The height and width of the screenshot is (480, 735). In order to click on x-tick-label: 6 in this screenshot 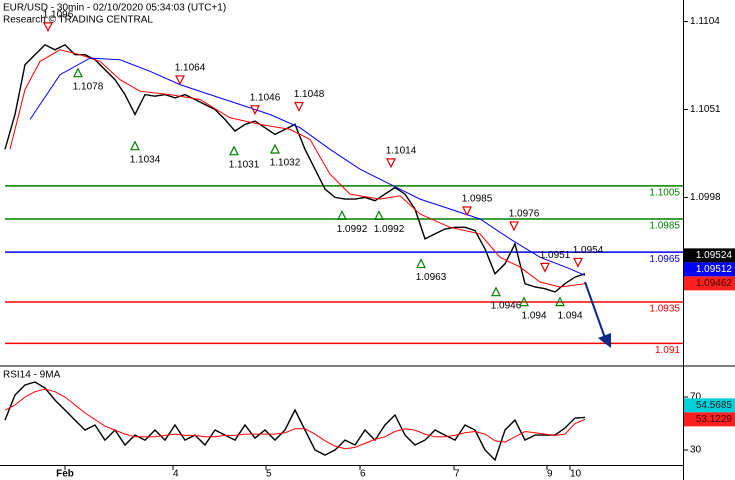, I will do `click(363, 474)`.